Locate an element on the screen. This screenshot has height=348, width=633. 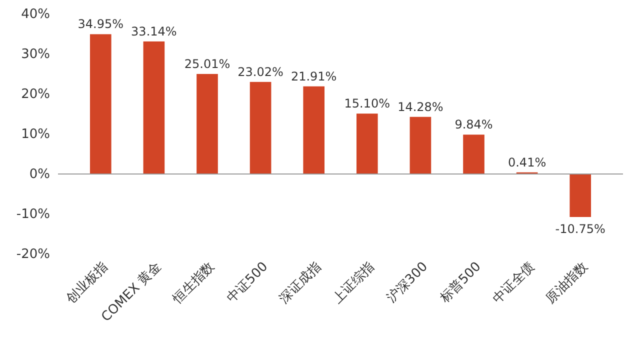
y-tick-label: 0% is located at coordinates (39, 174).